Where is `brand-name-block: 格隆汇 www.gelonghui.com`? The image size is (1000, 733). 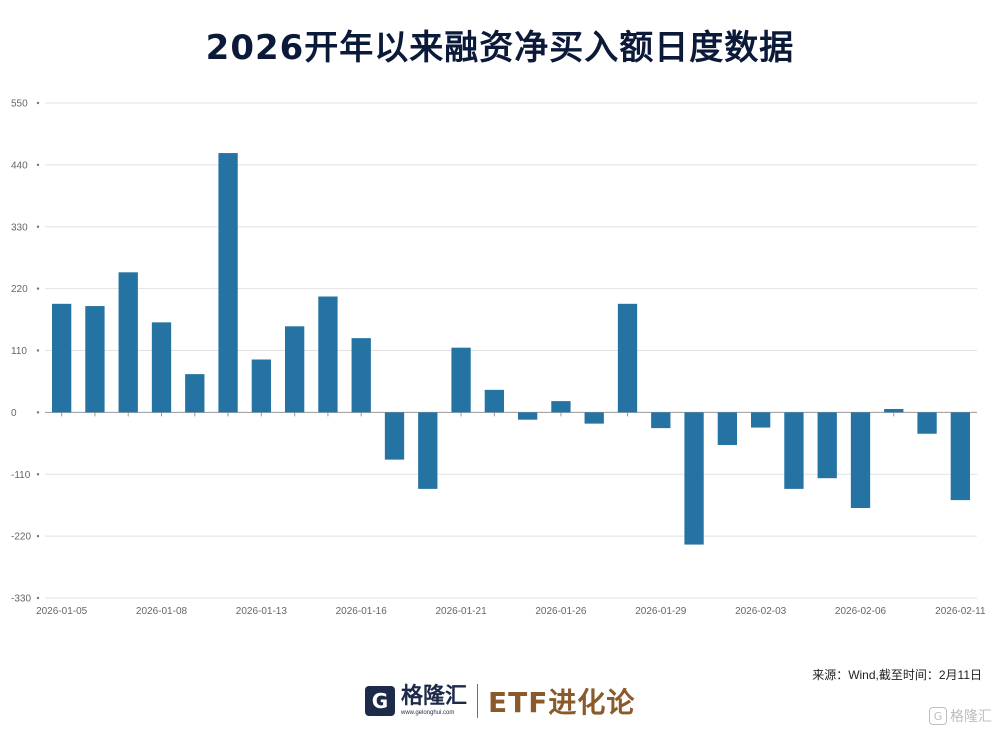
brand-name-block: 格隆汇 www.gelonghui.com is located at coordinates (434, 700).